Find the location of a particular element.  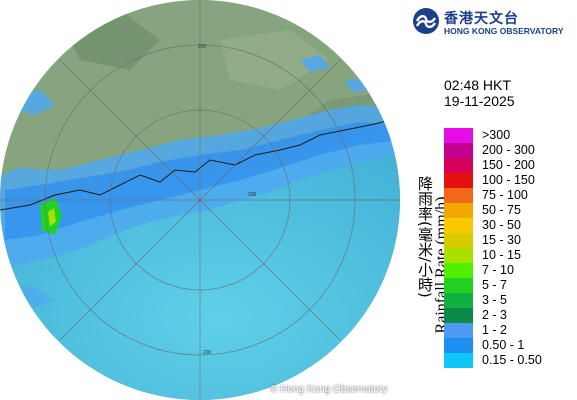

legend-row: 75 - 100 is located at coordinates (509, 195).